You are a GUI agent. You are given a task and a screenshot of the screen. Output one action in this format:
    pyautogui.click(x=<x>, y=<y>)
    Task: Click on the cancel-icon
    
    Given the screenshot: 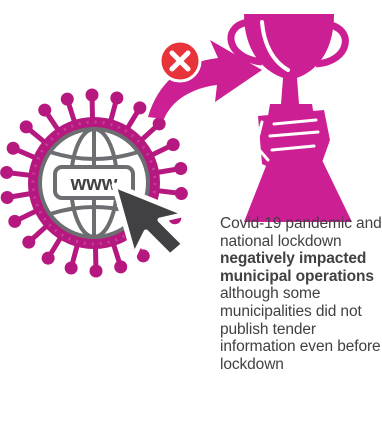 What is the action you would take?
    pyautogui.click(x=180, y=61)
    